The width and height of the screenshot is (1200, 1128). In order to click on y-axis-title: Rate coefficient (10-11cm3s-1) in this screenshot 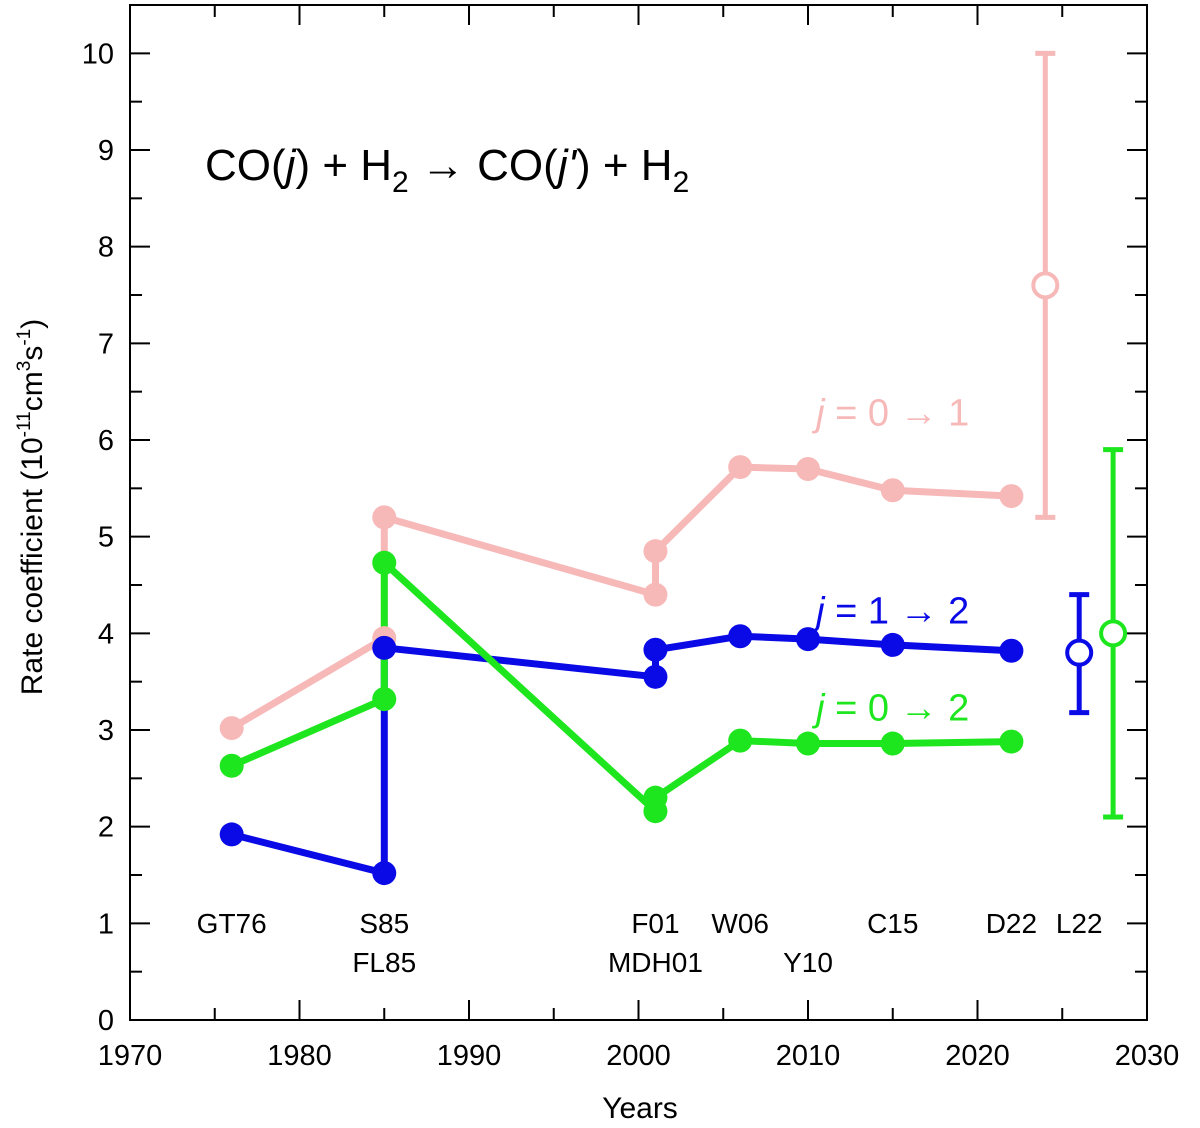, I will do `click(31, 507)`.